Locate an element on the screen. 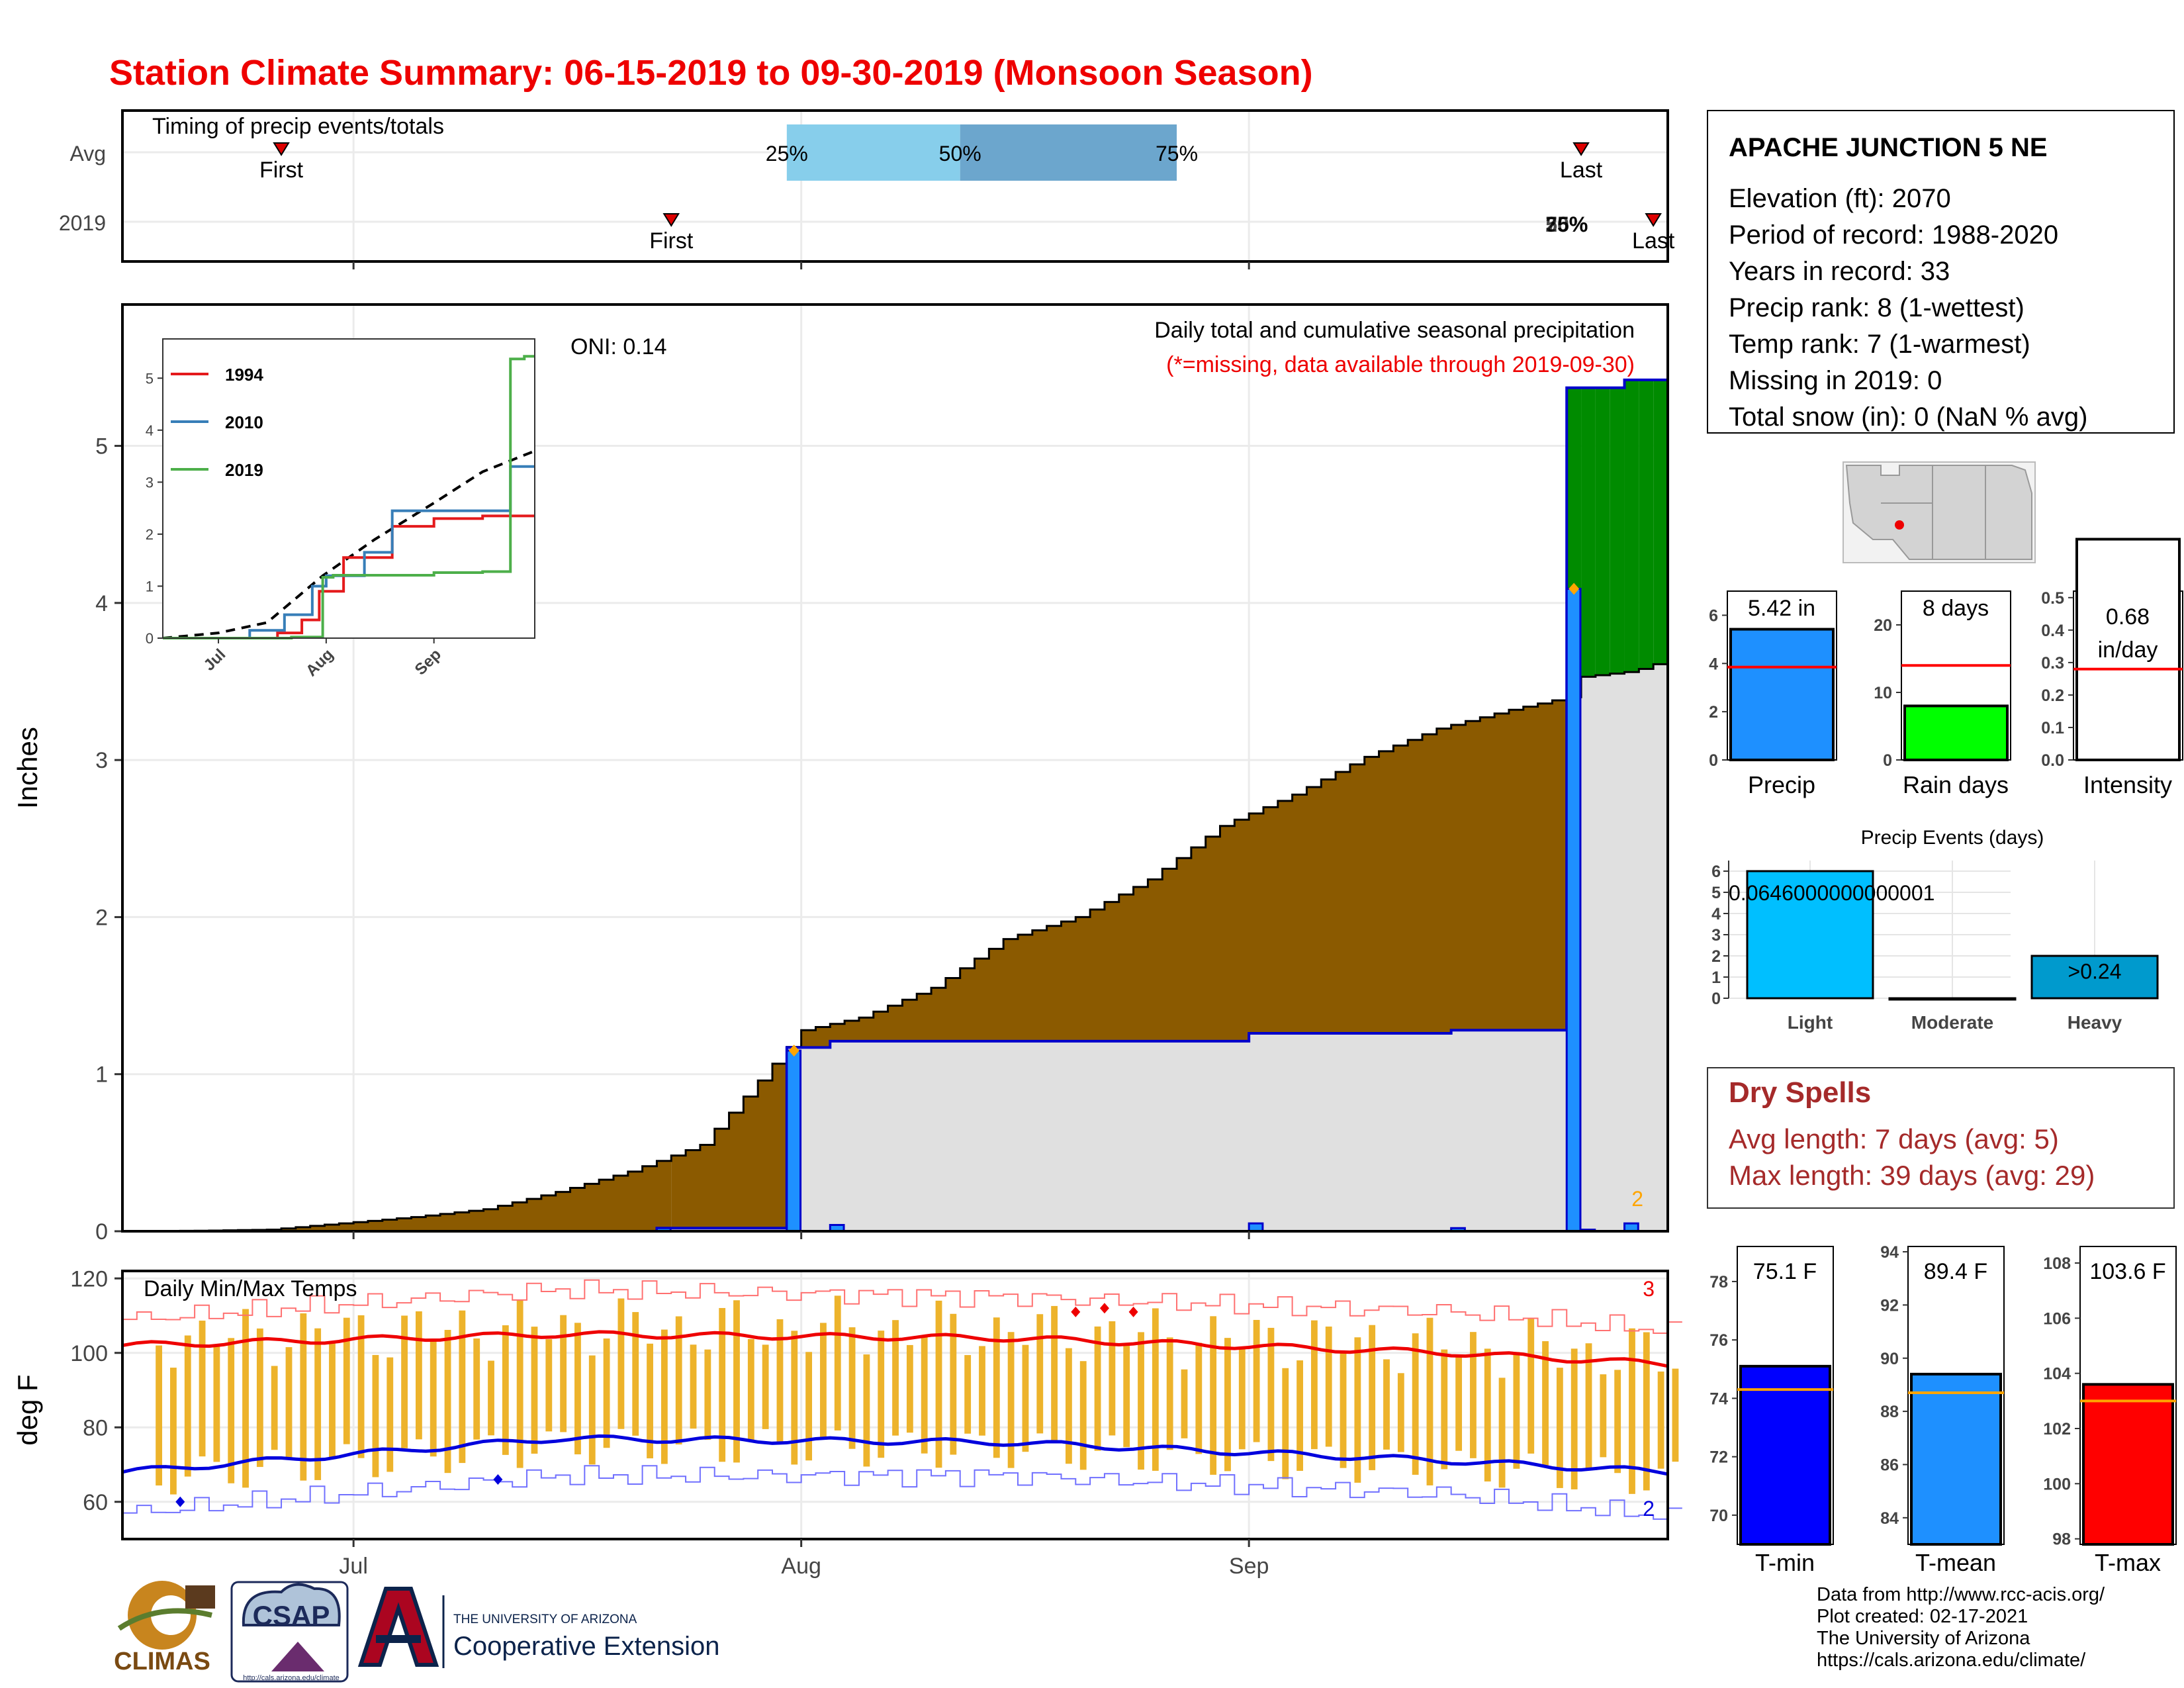 The width and height of the screenshot is (2184, 1688). events-y-tick-label: 4 is located at coordinates (1716, 914).